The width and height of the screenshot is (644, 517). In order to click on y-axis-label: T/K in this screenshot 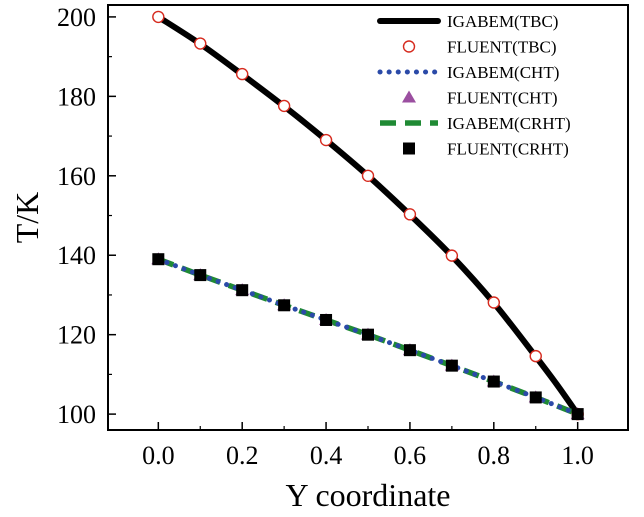, I will do `click(27, 218)`.